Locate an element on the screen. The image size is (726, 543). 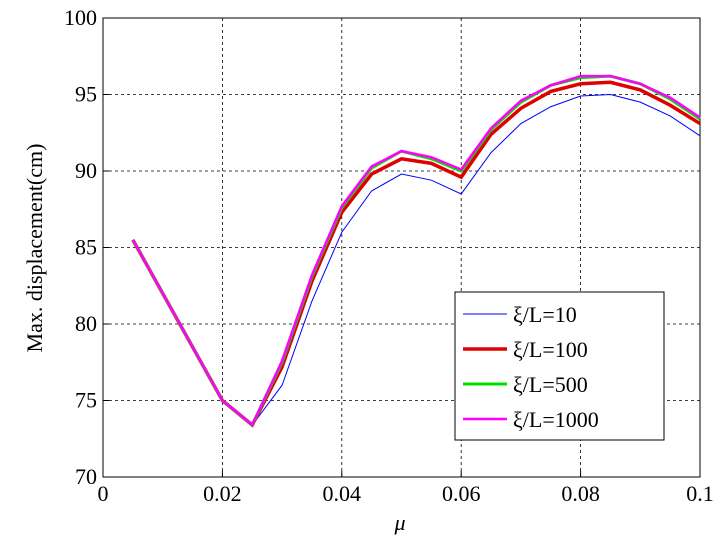
x-tick-label: 0.1 is located at coordinates (700, 493).